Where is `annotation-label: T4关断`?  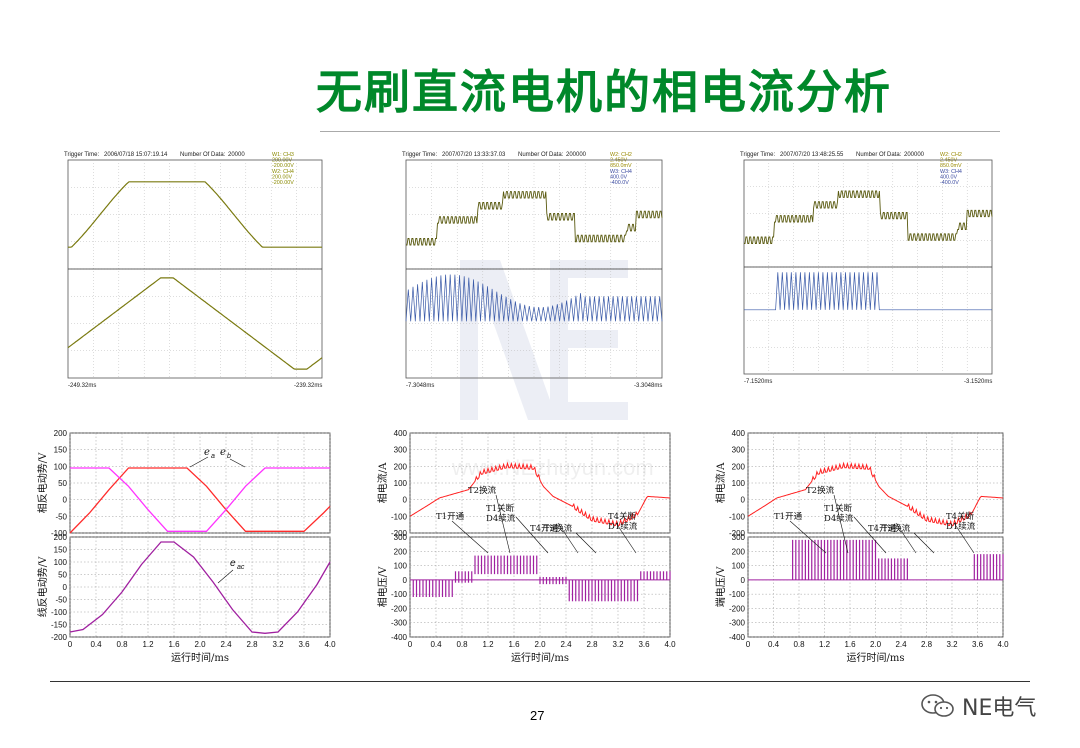
annotation-label: T4关断 is located at coordinates (960, 516).